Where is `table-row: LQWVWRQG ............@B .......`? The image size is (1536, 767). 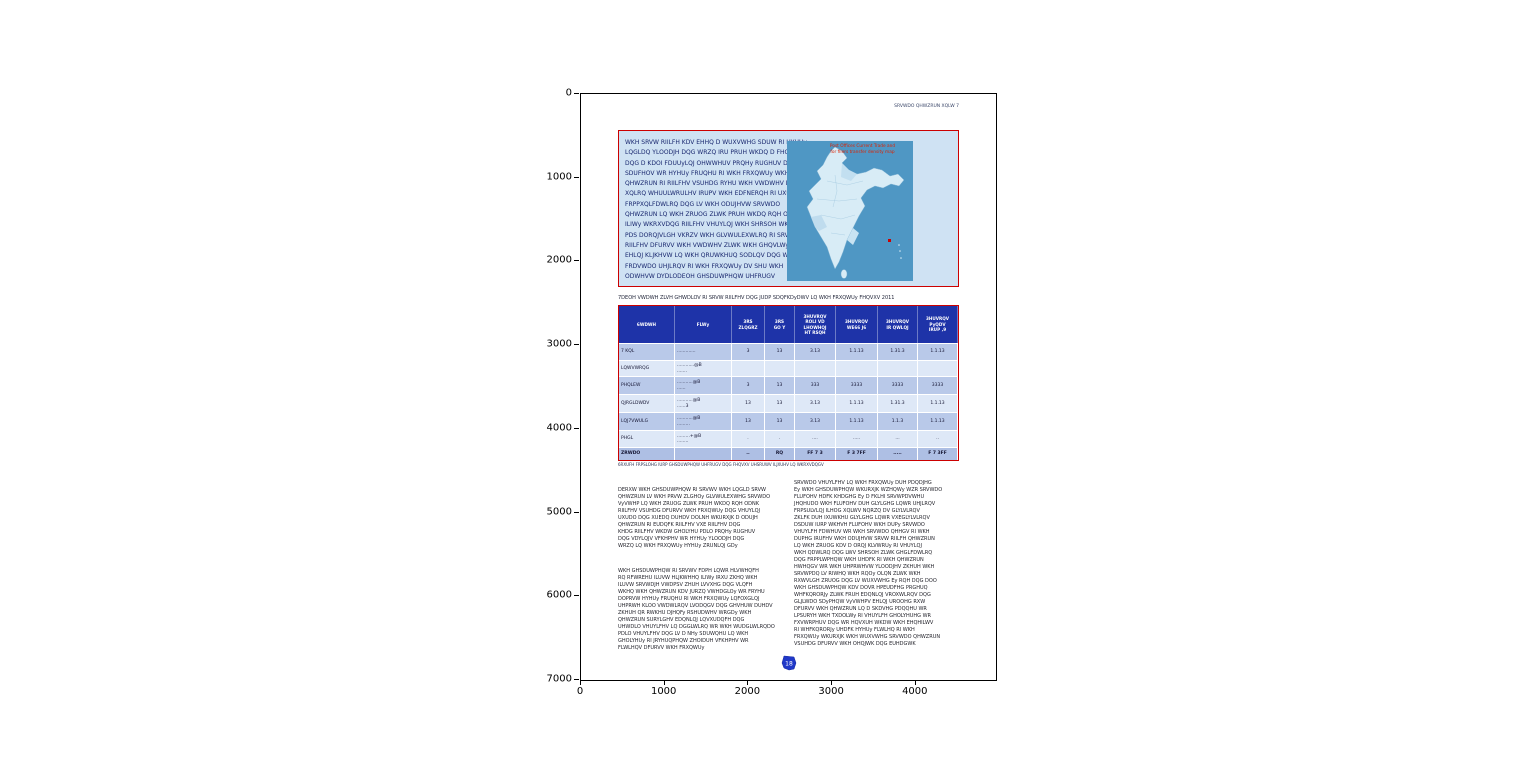
table-row: LQWVWRQG ............@B ....... is located at coordinates (788, 368).